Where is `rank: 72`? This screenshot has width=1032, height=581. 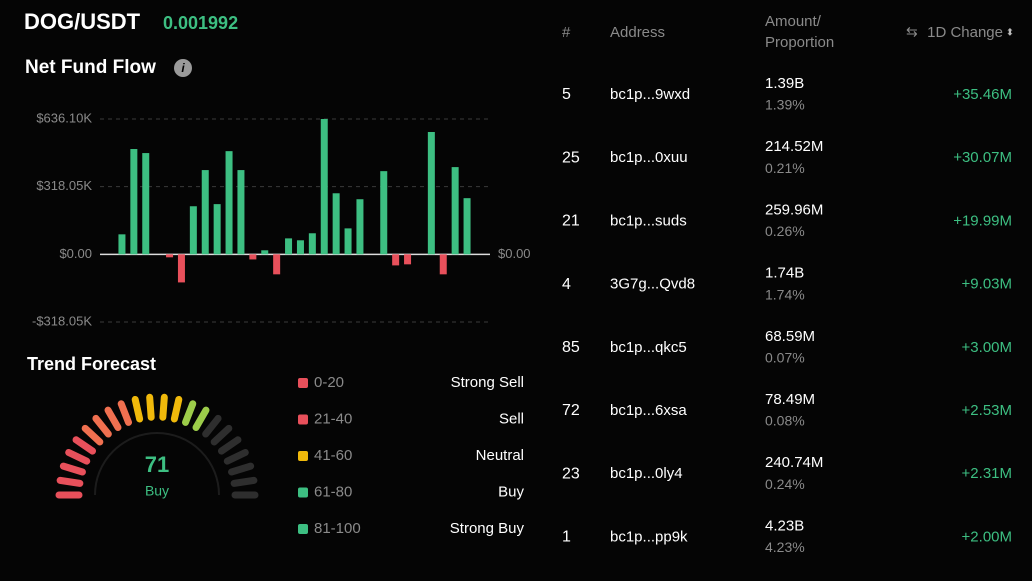
rank: 72 is located at coordinates (571, 410).